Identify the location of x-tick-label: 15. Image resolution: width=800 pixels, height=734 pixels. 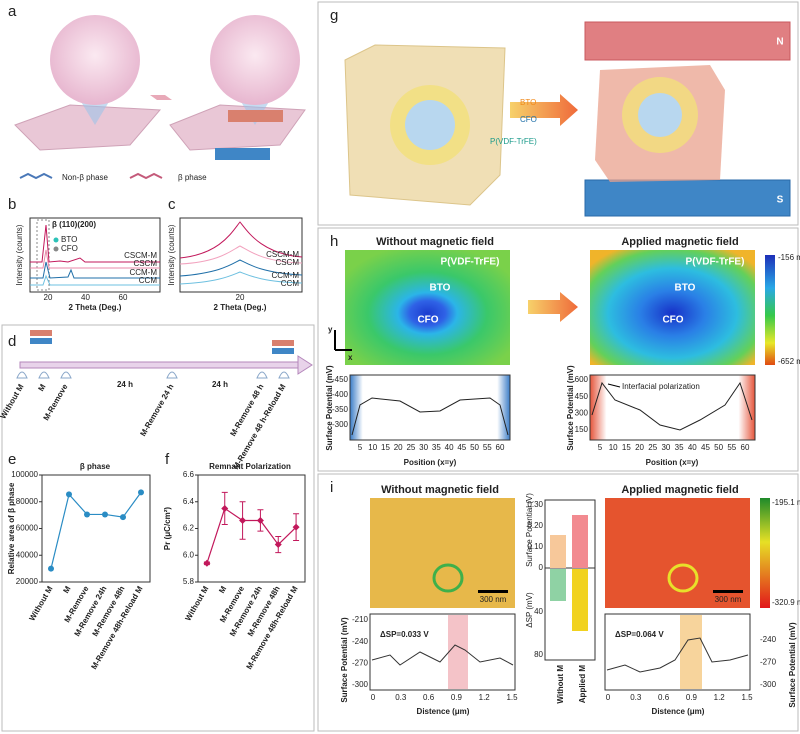
(385, 447).